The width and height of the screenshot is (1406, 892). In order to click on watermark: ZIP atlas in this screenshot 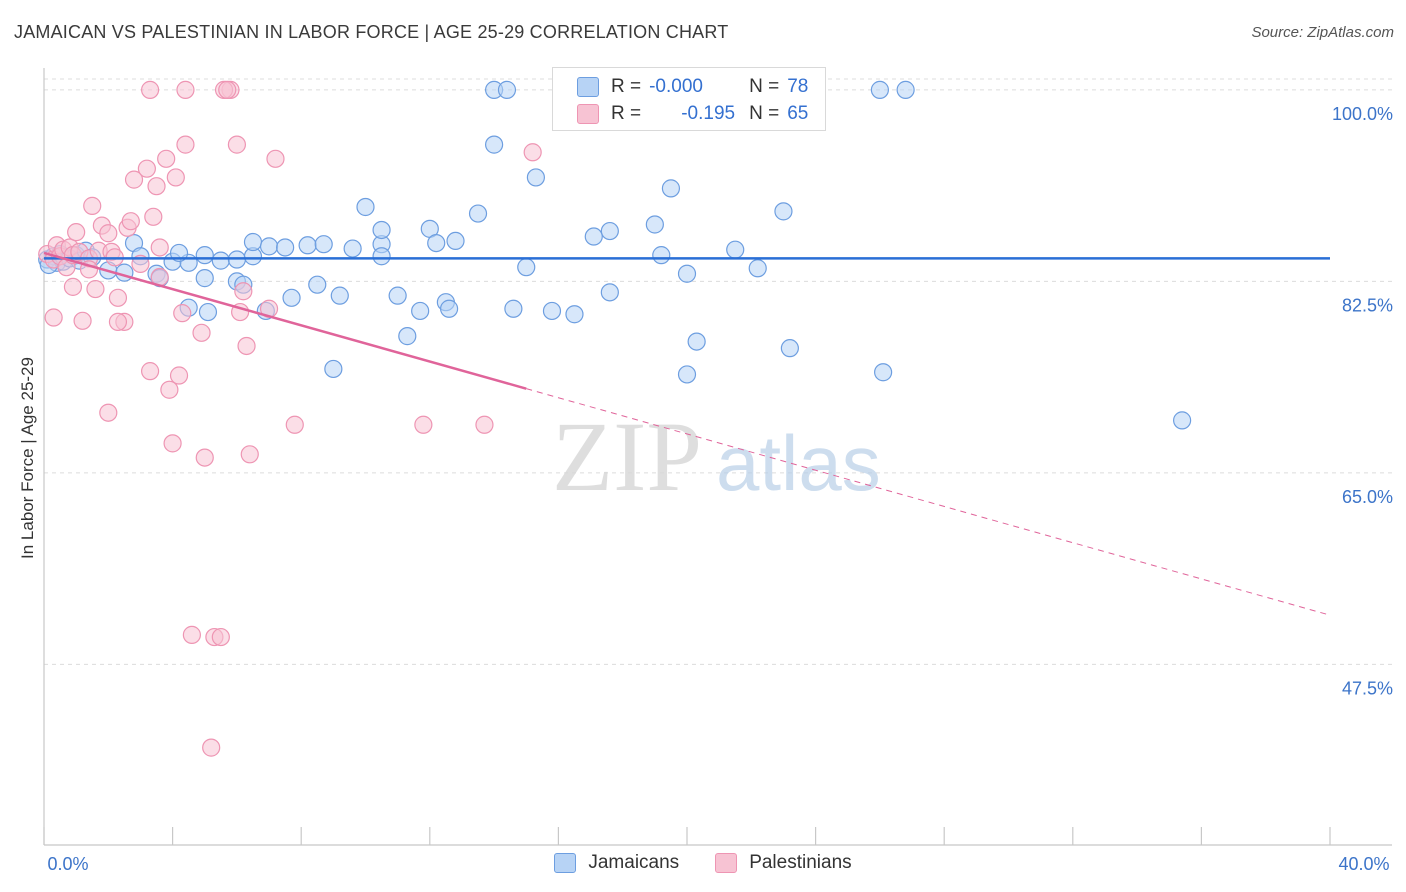, I will do `click(716, 456)`.